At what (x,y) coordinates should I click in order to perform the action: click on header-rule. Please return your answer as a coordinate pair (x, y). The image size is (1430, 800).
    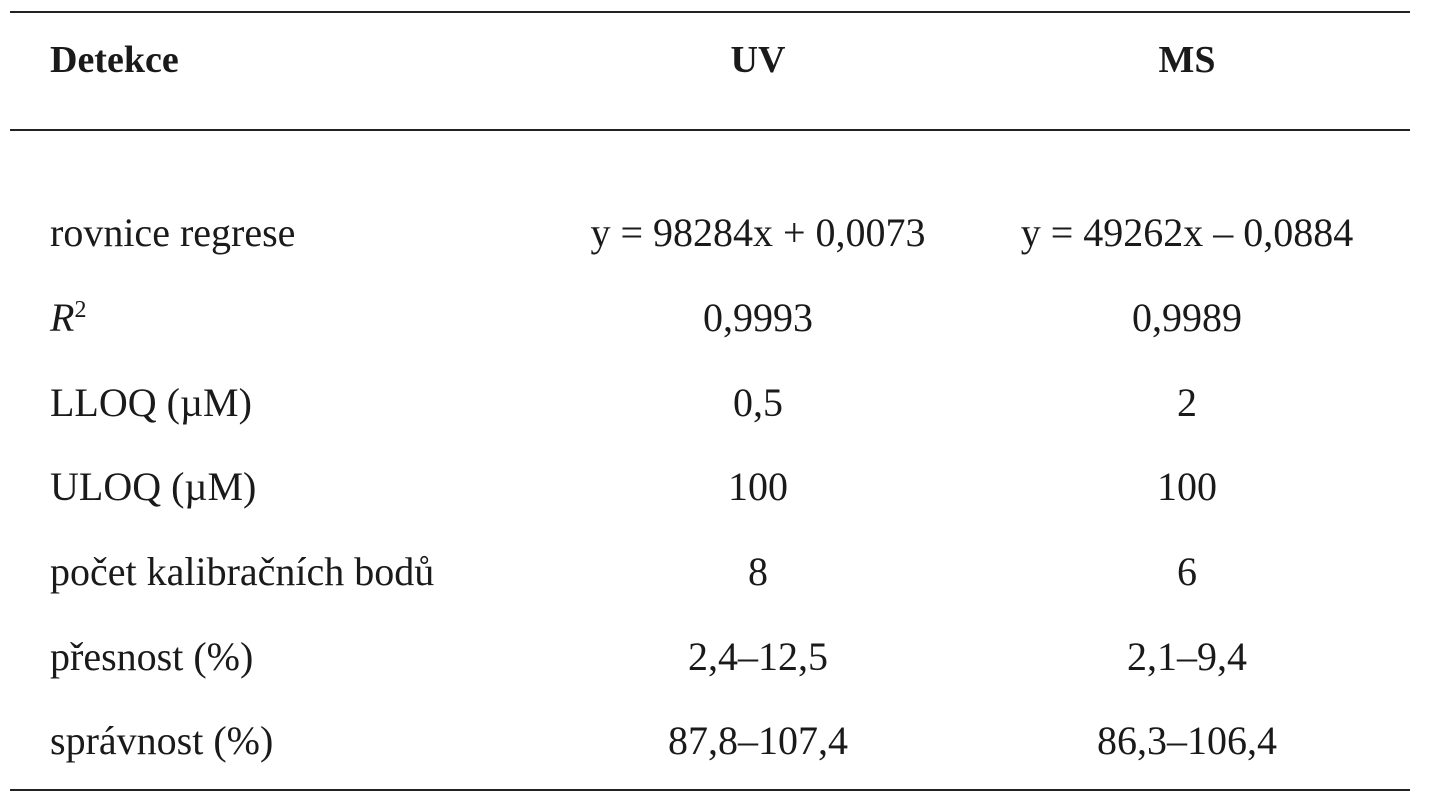
    Looking at the image, I should click on (710, 130).